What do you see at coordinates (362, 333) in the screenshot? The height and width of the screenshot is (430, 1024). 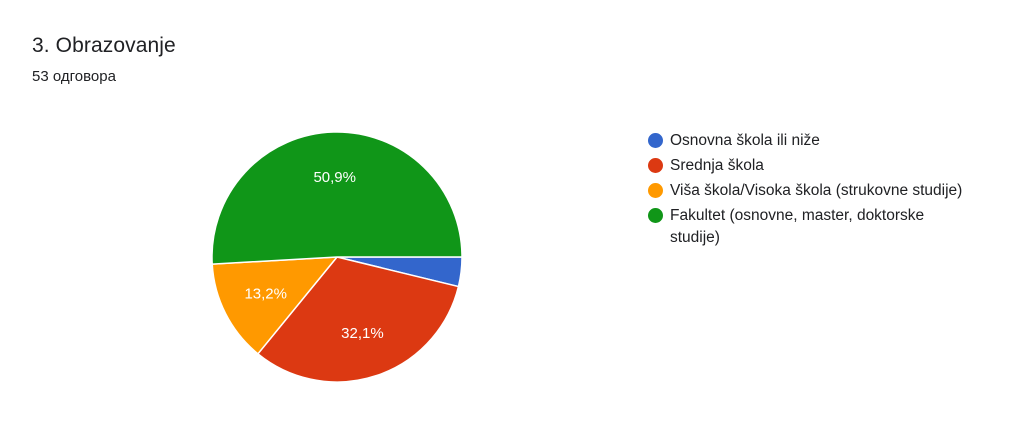 I see `slice-label: 32,1%` at bounding box center [362, 333].